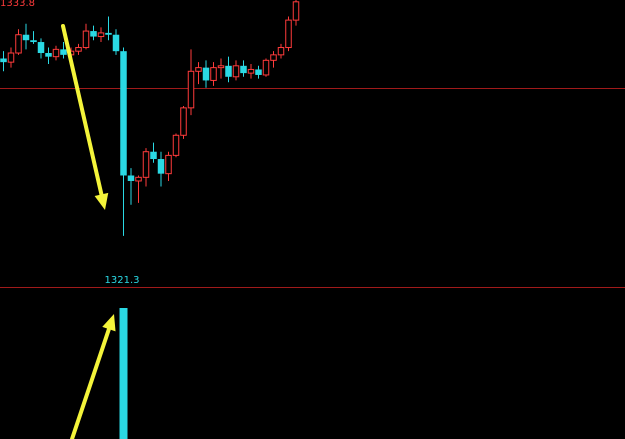 This screenshot has height=439, width=625. I want to click on arrow-to-low, so click(85, 117).